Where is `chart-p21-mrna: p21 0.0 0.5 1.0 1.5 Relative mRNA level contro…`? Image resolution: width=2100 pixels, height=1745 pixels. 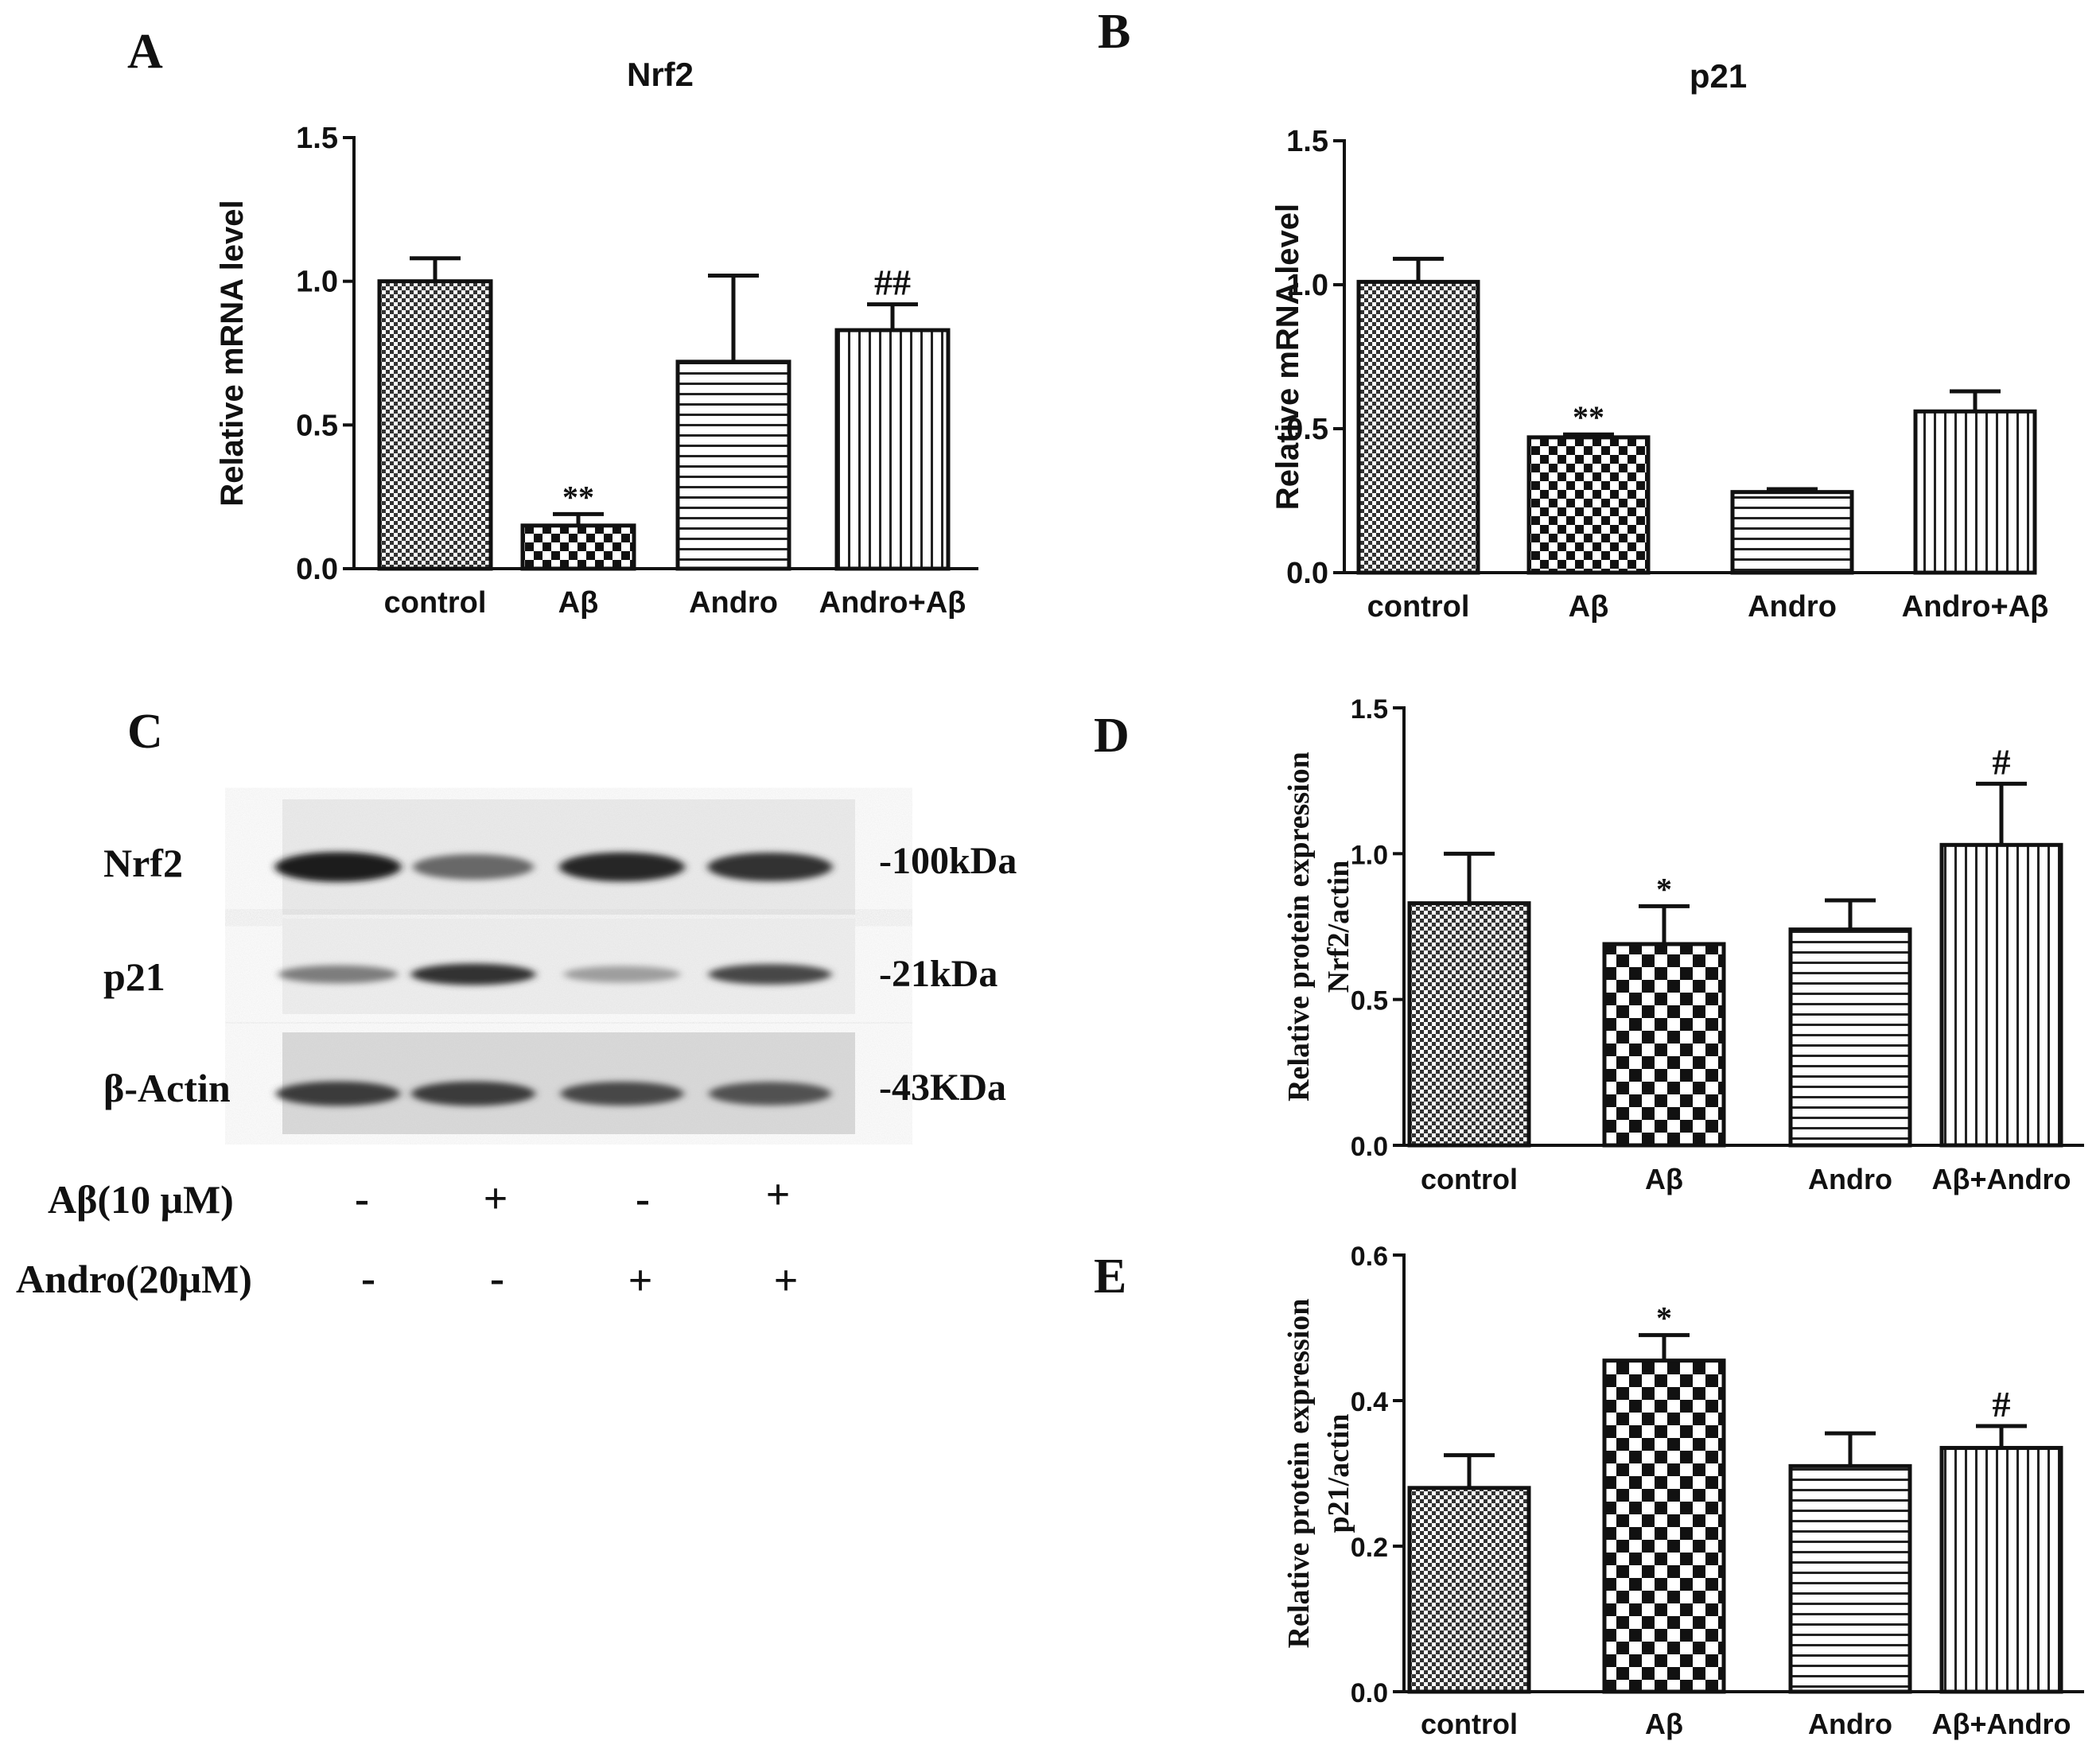
chart-p21-mrna: p21 0.0 0.5 1.0 1.5 Relative mRNA level contro… is located at coordinates (1659, 340).